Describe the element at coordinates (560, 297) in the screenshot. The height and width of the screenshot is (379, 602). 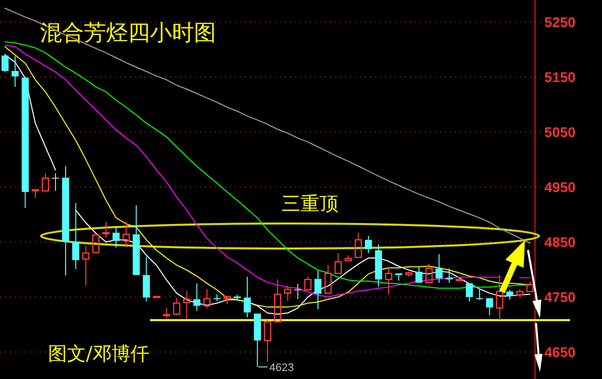
I see `y-tick-label: 4750` at that location.